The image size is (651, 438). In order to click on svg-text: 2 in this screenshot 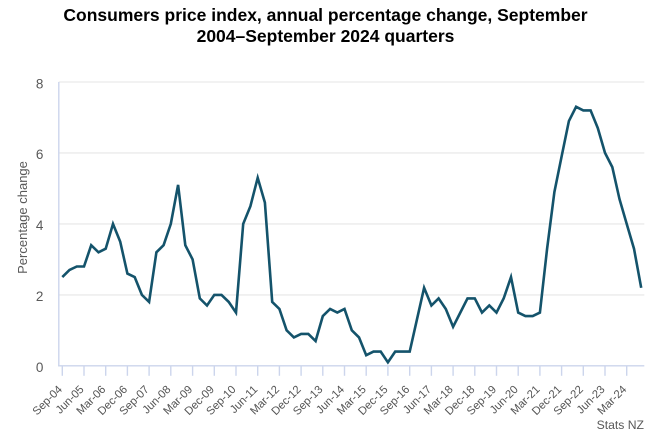, I will do `click(40, 296)`.